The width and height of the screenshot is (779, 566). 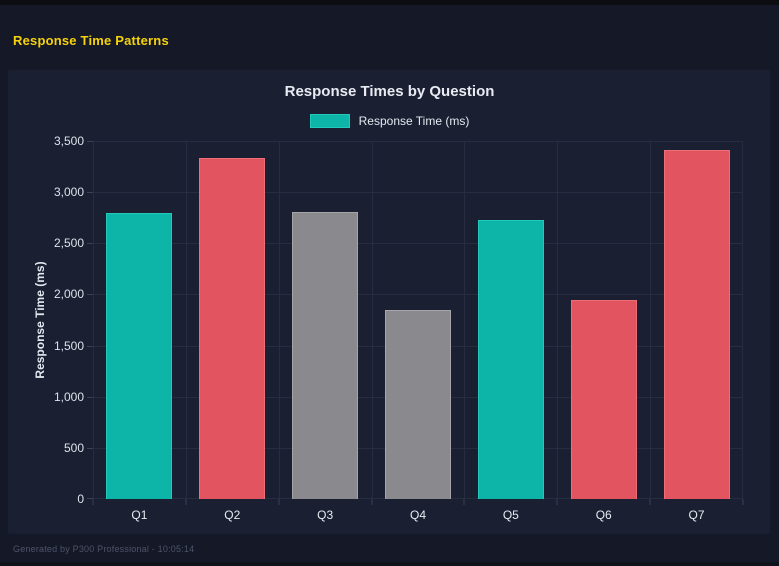 I want to click on y-axis-tick-labels: 0 500 1,000 1,500 2,000 2,500 3,000 3,500, so click(x=42, y=320).